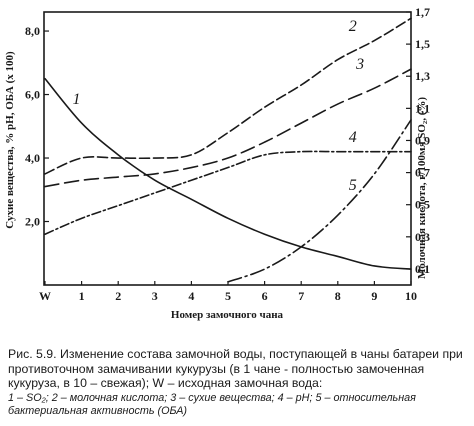 The width and height of the screenshot is (474, 426). Describe the element at coordinates (32, 222) in the screenshot. I see `y-left-tick-label: 2,0` at that location.